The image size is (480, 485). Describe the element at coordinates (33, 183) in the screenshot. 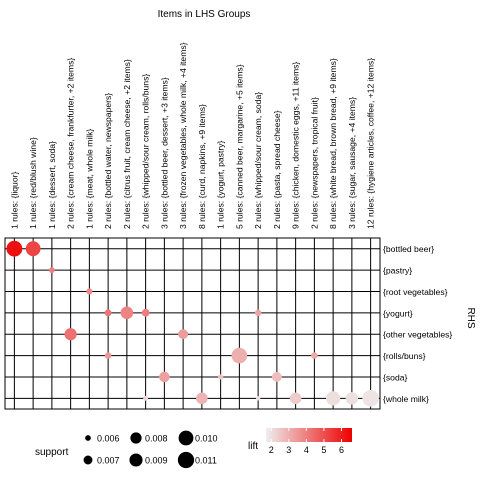

I see `lhs-tick-label: 1 rules: {red/blush wine}` at that location.